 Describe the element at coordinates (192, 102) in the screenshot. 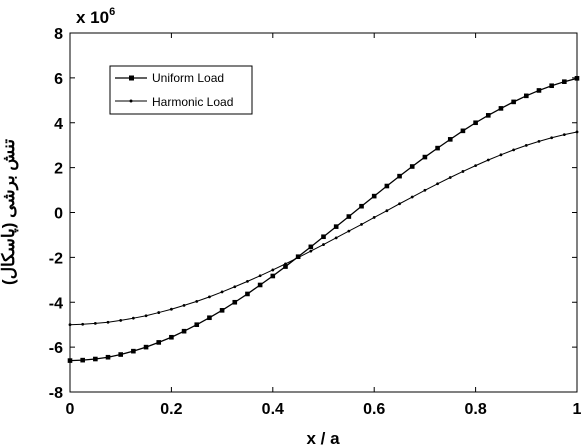

I see `legend-harmonic-label: Harmonic Load` at that location.